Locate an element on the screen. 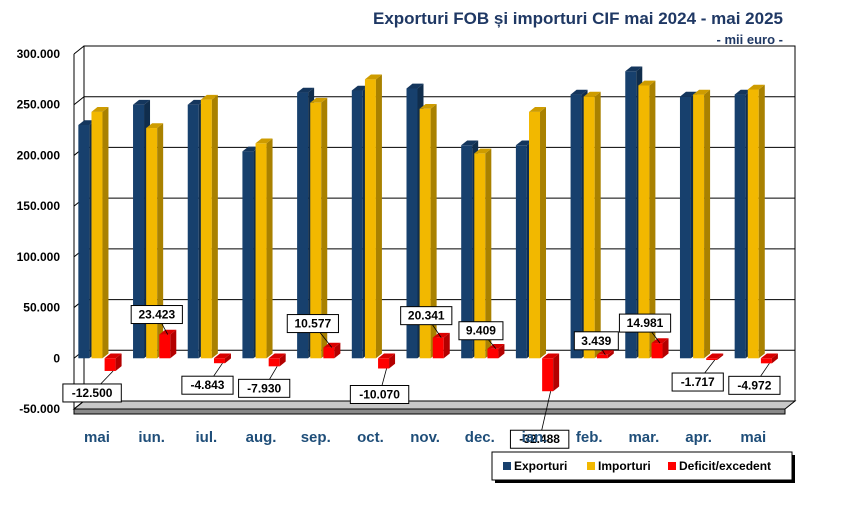 The height and width of the screenshot is (523, 845). data-label: -32.488 is located at coordinates (539, 439).